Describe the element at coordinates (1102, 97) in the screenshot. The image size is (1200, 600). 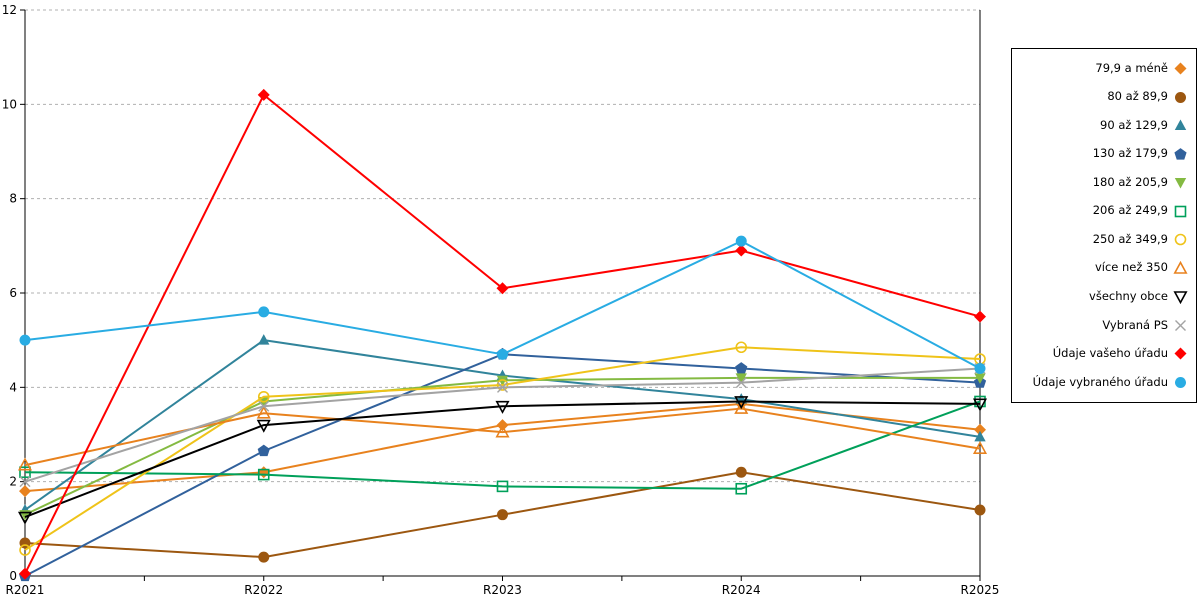
I see `legend-item: 80 až 89,9` at that location.